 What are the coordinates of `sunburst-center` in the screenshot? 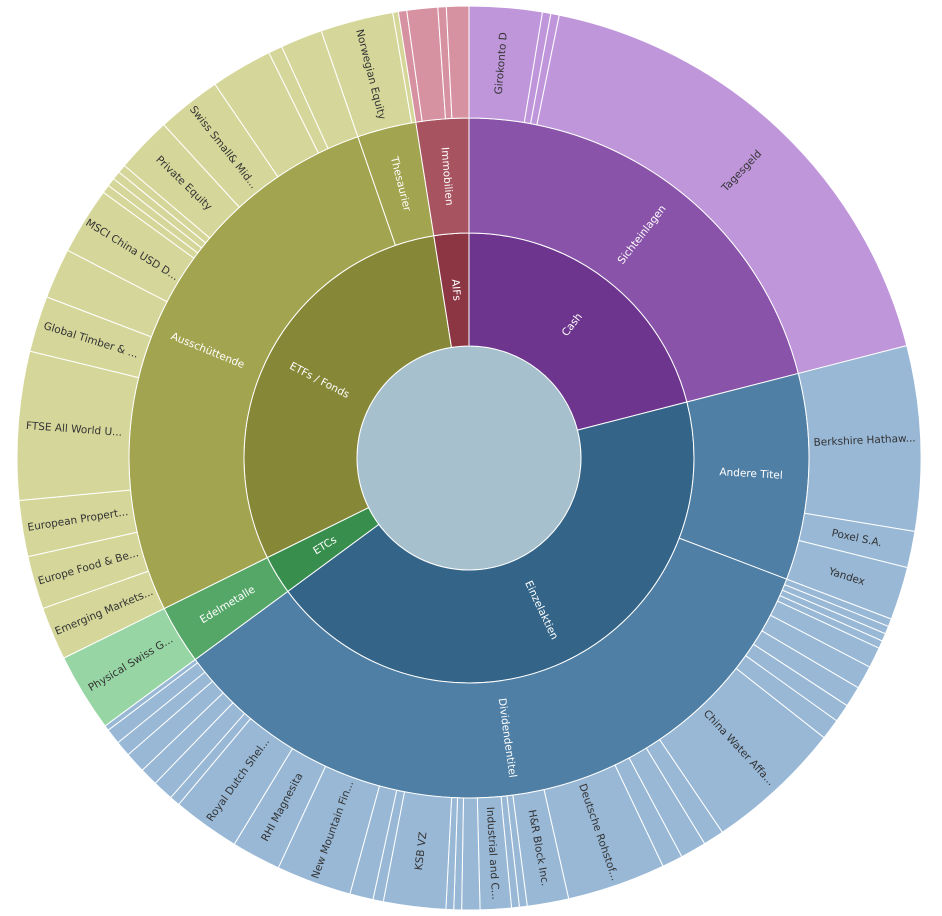 It's located at (469, 458).